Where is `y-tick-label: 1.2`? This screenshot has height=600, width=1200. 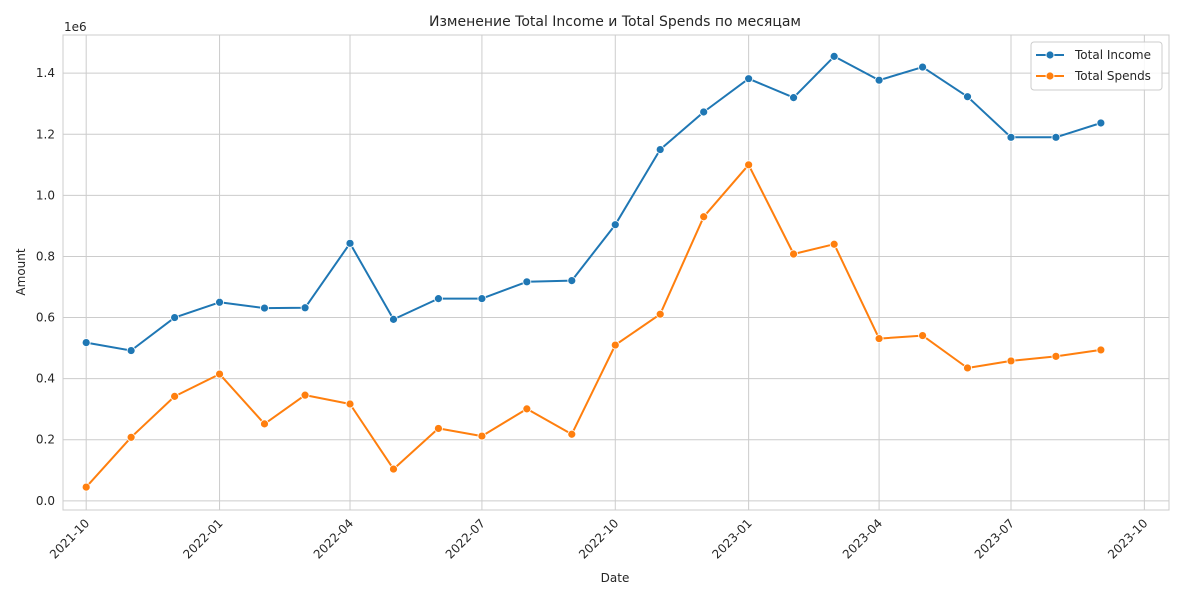 y-tick-label: 1.2 is located at coordinates (45, 134).